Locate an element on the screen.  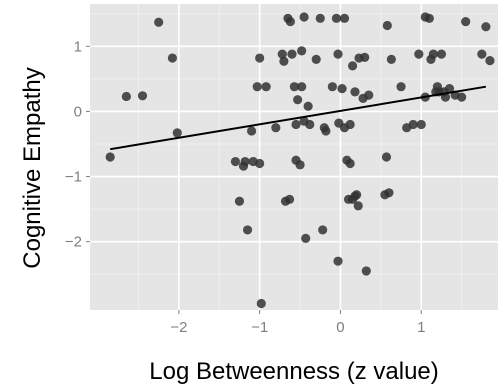
y-axis-ticks: −2 −1 0 1 is located at coordinates (77, 144).